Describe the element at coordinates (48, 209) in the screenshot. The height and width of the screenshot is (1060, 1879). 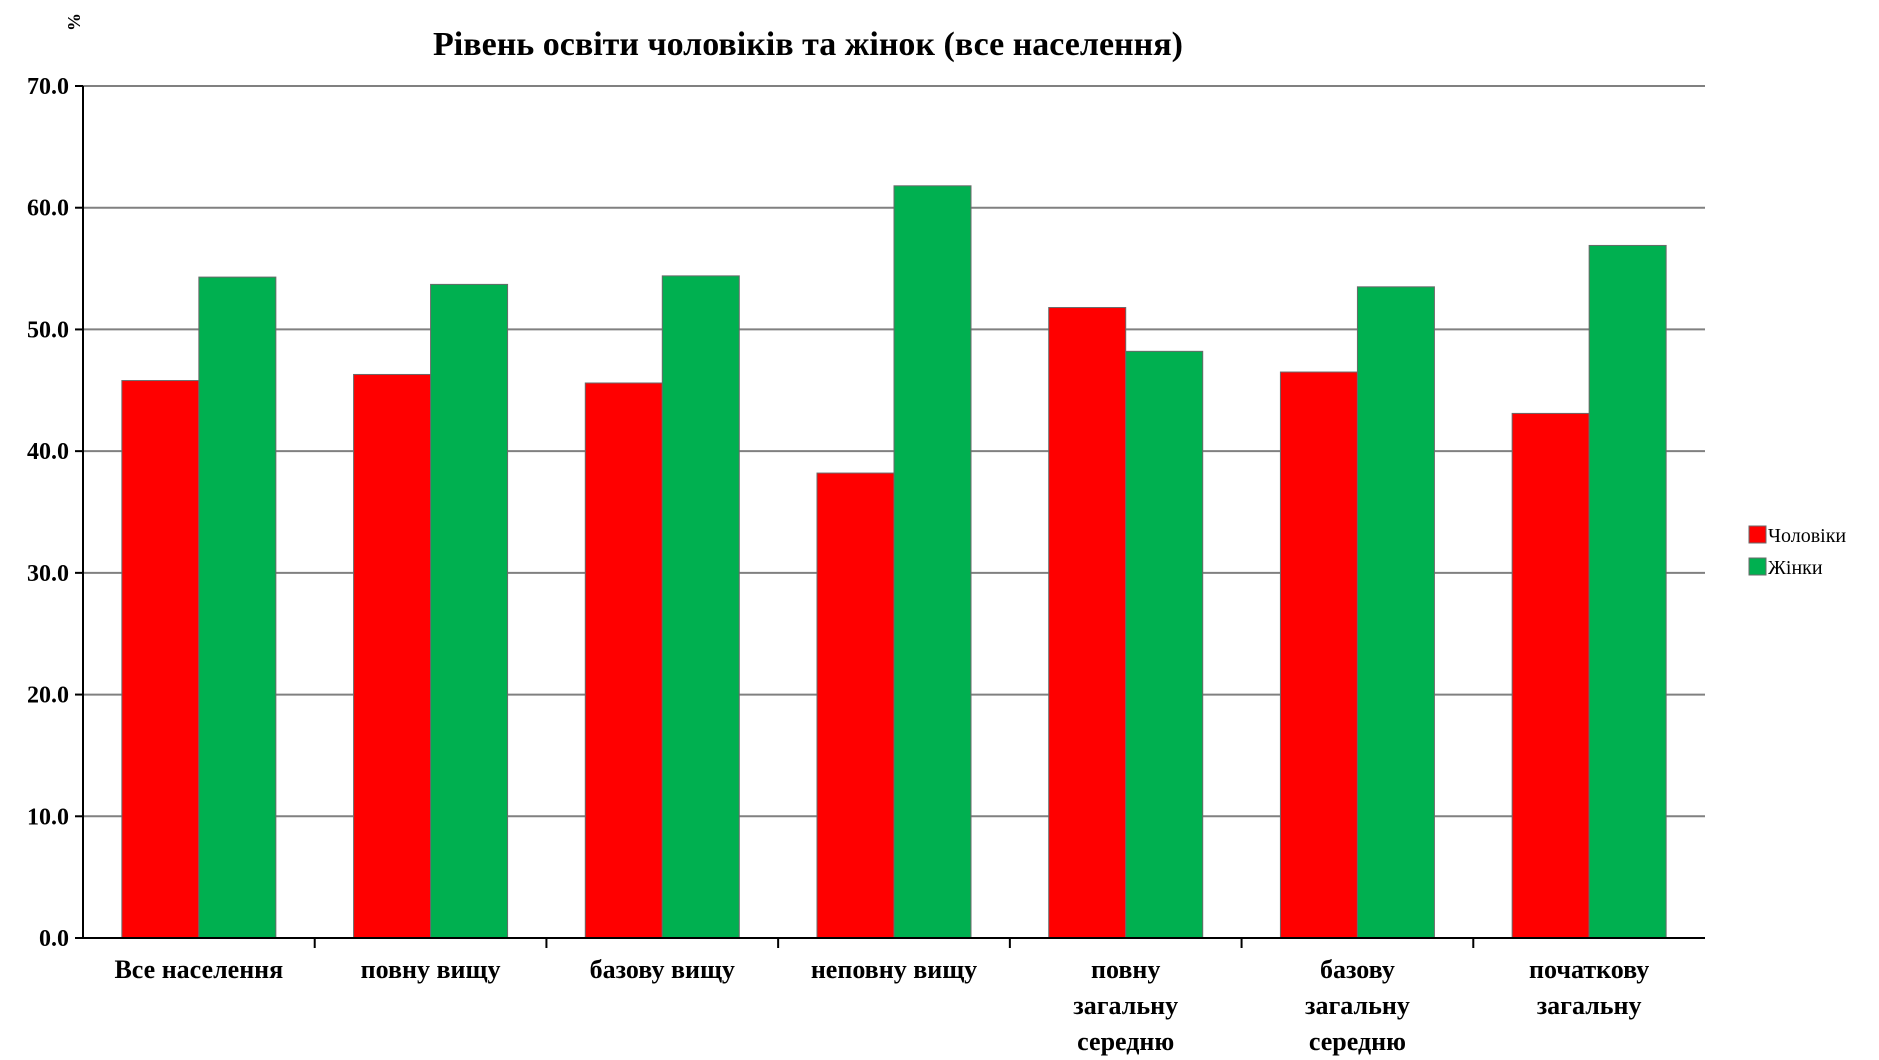
I see `y-tick-label: 60.0` at that location.